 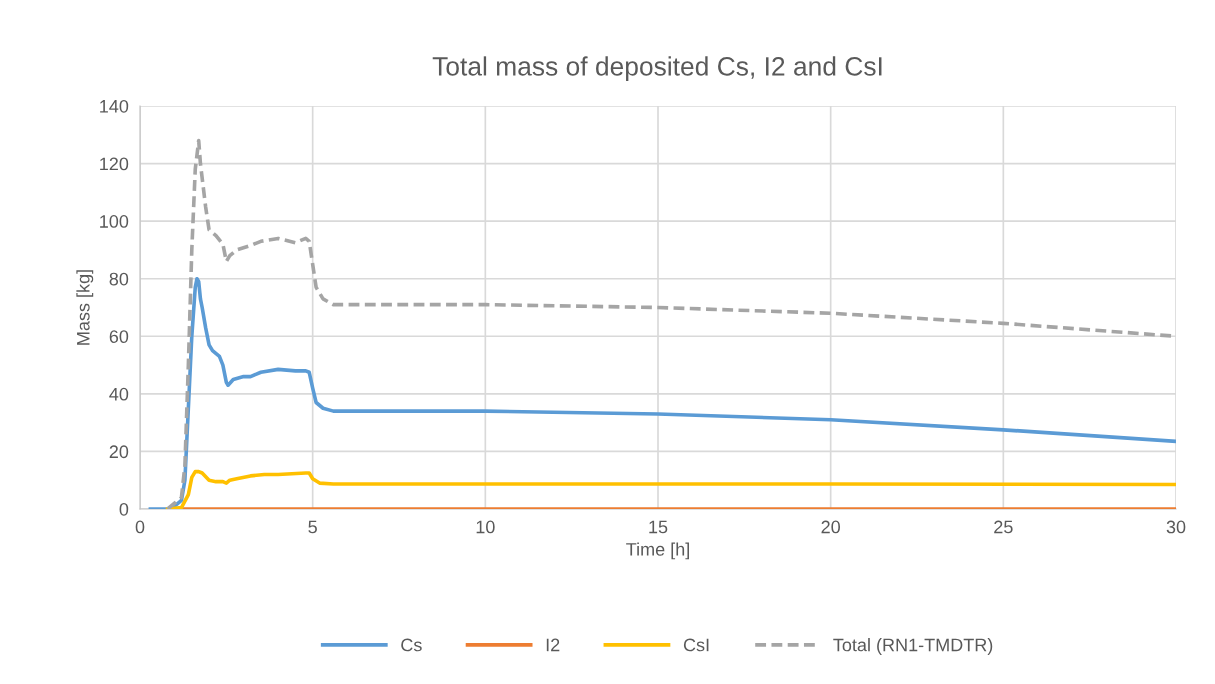 What do you see at coordinates (119, 337) in the screenshot?
I see `y-tick-label: 60` at bounding box center [119, 337].